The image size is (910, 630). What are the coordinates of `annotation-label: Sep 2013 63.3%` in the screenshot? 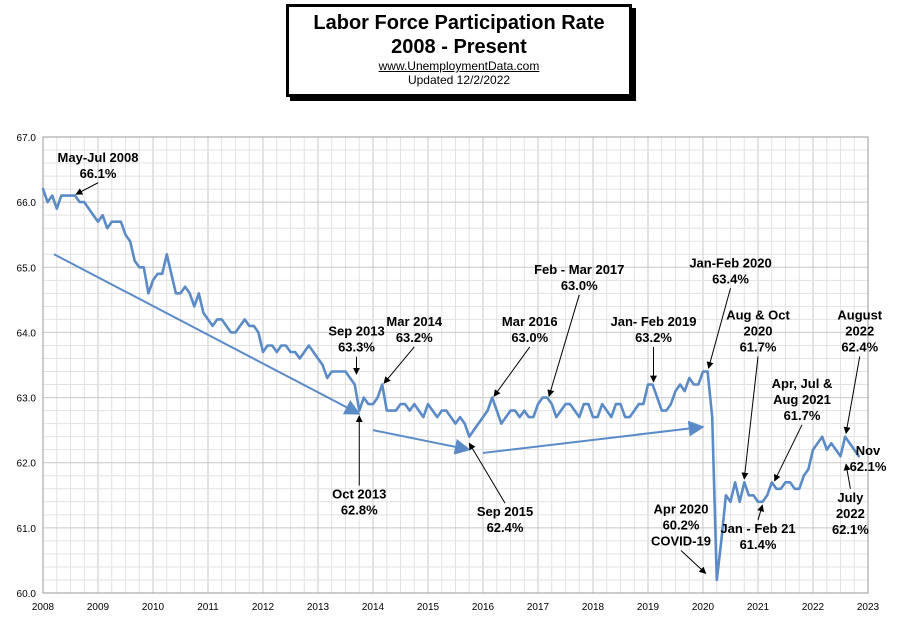 It's located at (356, 339).